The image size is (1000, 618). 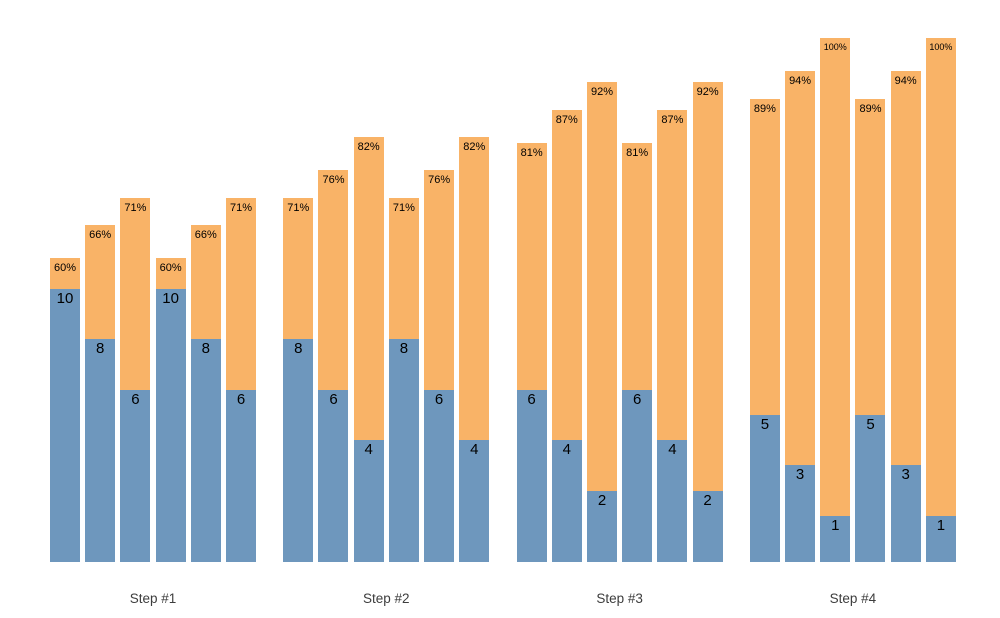 What do you see at coordinates (619, 598) in the screenshot?
I see `x-axis-label: Step #3` at bounding box center [619, 598].